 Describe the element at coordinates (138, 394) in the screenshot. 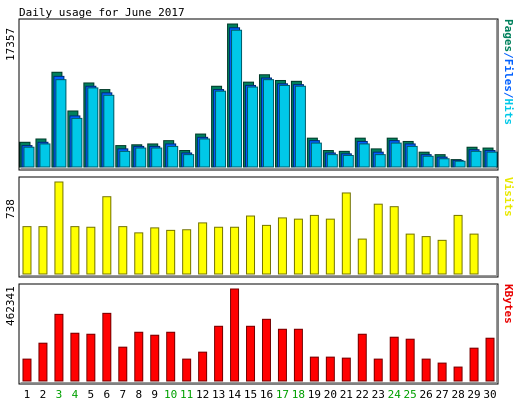

I see `x-tick-label: 8` at that location.